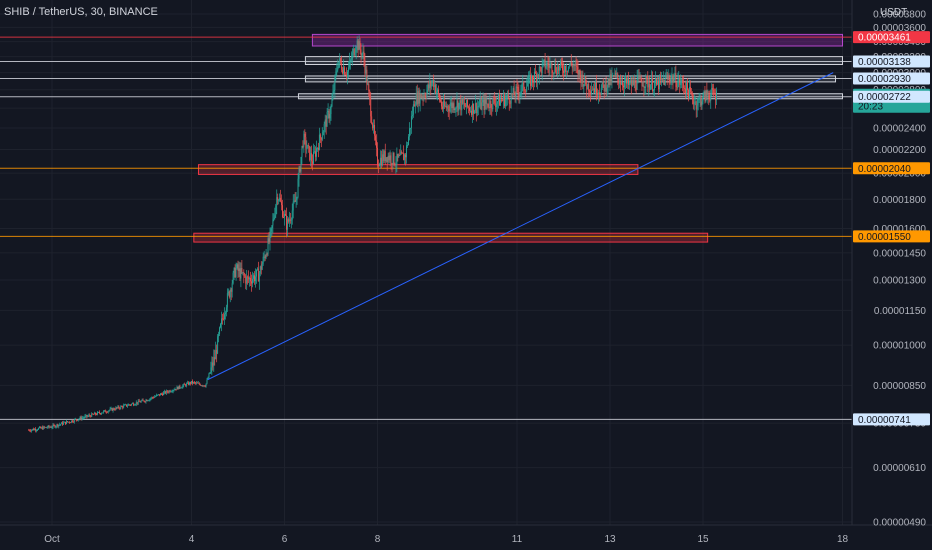  I want to click on price-tag-label: 0.00003138, so click(884, 62).